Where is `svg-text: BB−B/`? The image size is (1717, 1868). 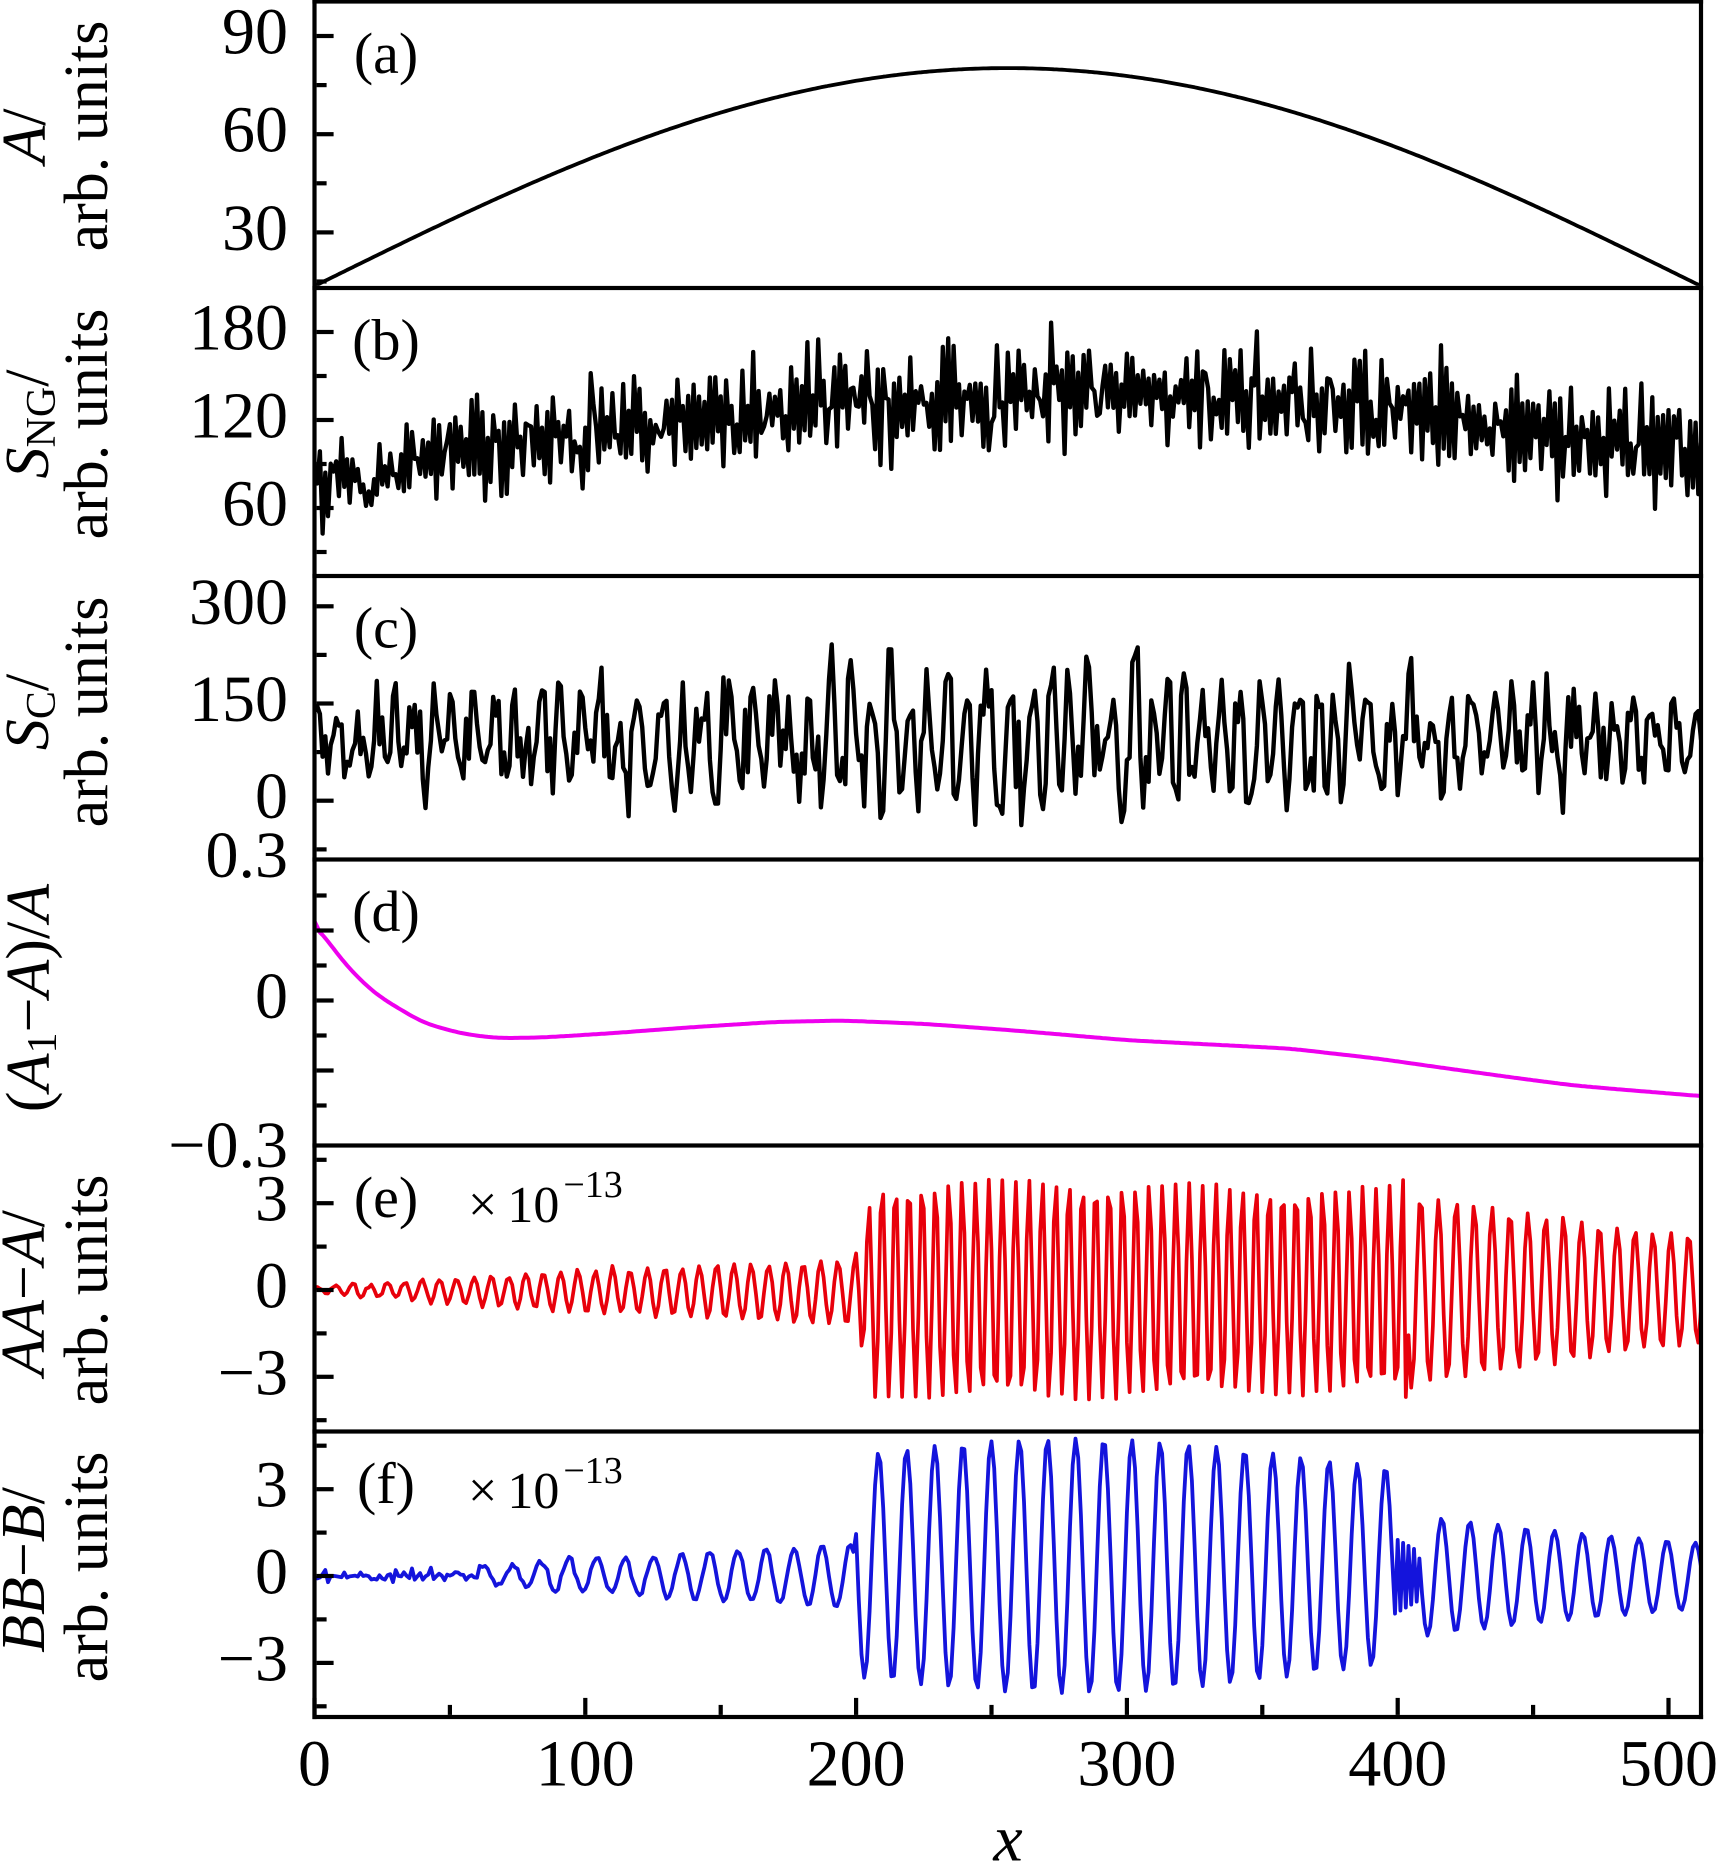
svg-text: BB−B/ is located at coordinates (29, 1569).